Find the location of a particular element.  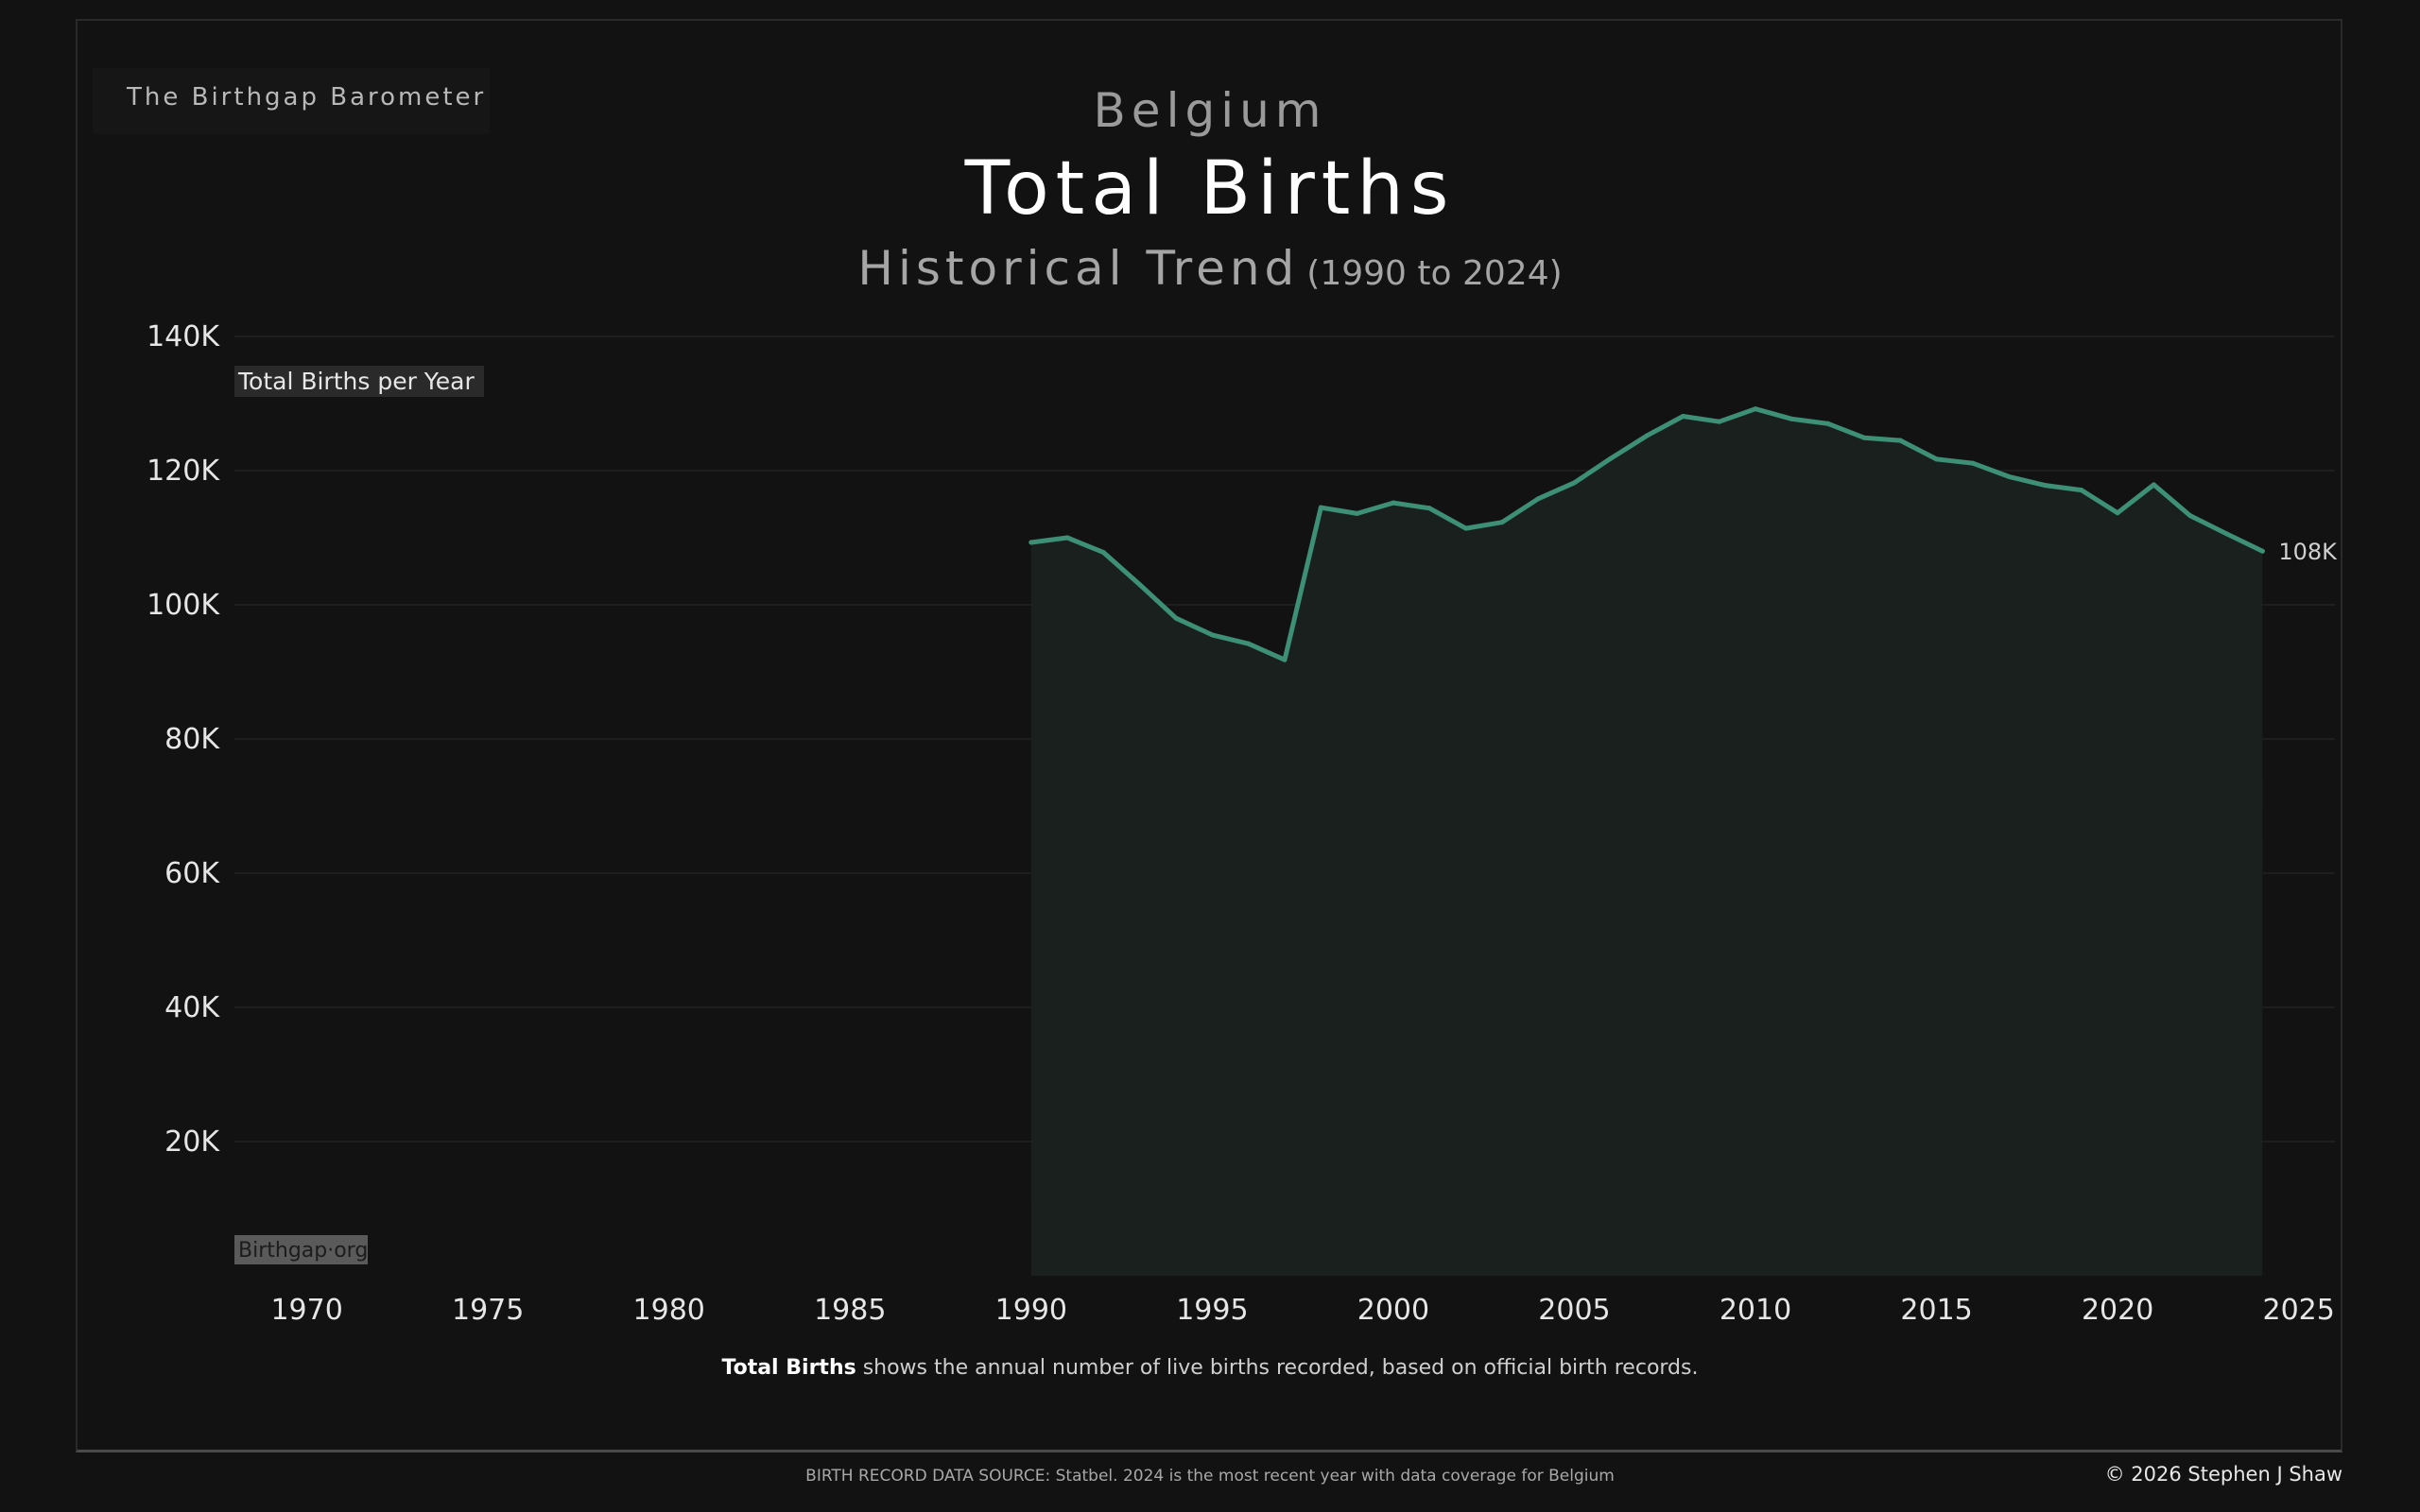

copyright: © 2026 Stephen J Shaw is located at coordinates (2223, 1474).